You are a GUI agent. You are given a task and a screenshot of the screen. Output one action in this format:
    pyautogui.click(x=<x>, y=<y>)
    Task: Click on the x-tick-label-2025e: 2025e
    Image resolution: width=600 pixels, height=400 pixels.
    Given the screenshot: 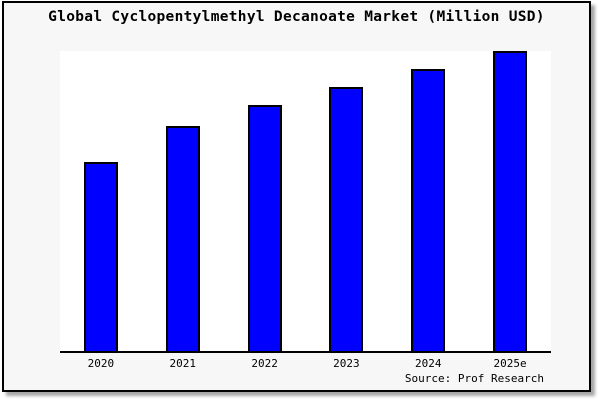 What is the action you would take?
    pyautogui.click(x=510, y=363)
    